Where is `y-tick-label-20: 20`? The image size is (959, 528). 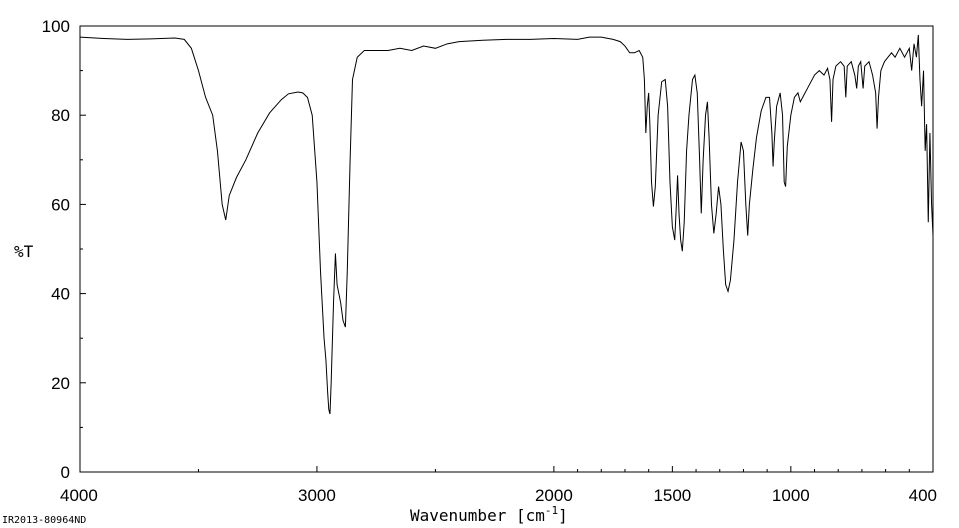 y-tick-label-20: 20 is located at coordinates (60, 383).